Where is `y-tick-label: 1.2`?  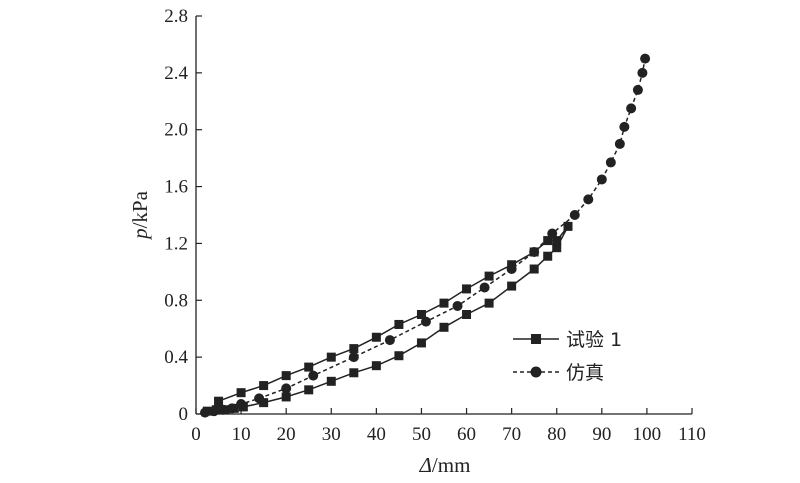
y-tick-label: 1.2 is located at coordinates (176, 243).